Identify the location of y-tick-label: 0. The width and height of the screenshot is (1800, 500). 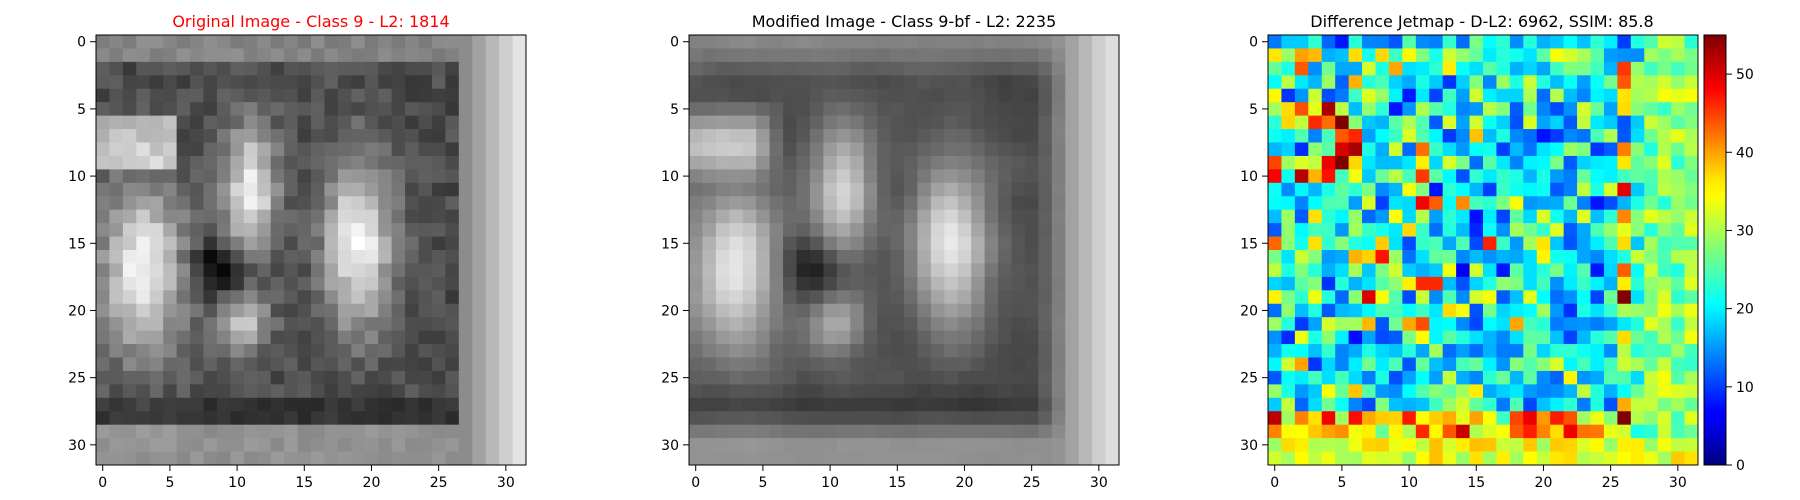
(81, 43).